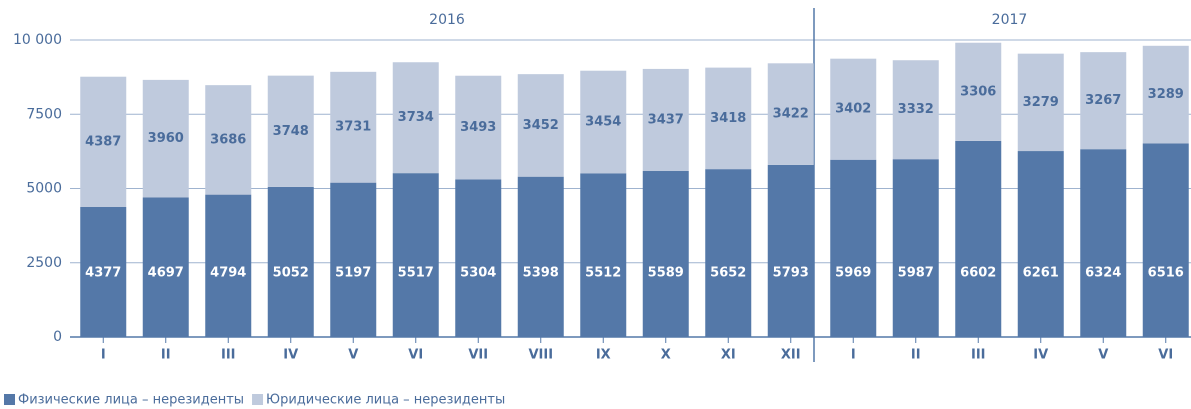  Describe the element at coordinates (1010, 20) in the screenshot. I see `group-label: 2017` at that location.